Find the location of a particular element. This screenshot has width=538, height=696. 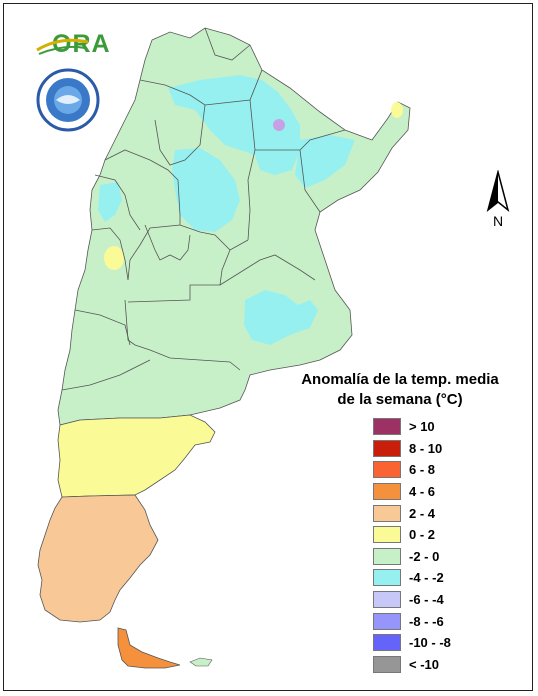

legend-item: 8 - 10 is located at coordinates (412, 449).